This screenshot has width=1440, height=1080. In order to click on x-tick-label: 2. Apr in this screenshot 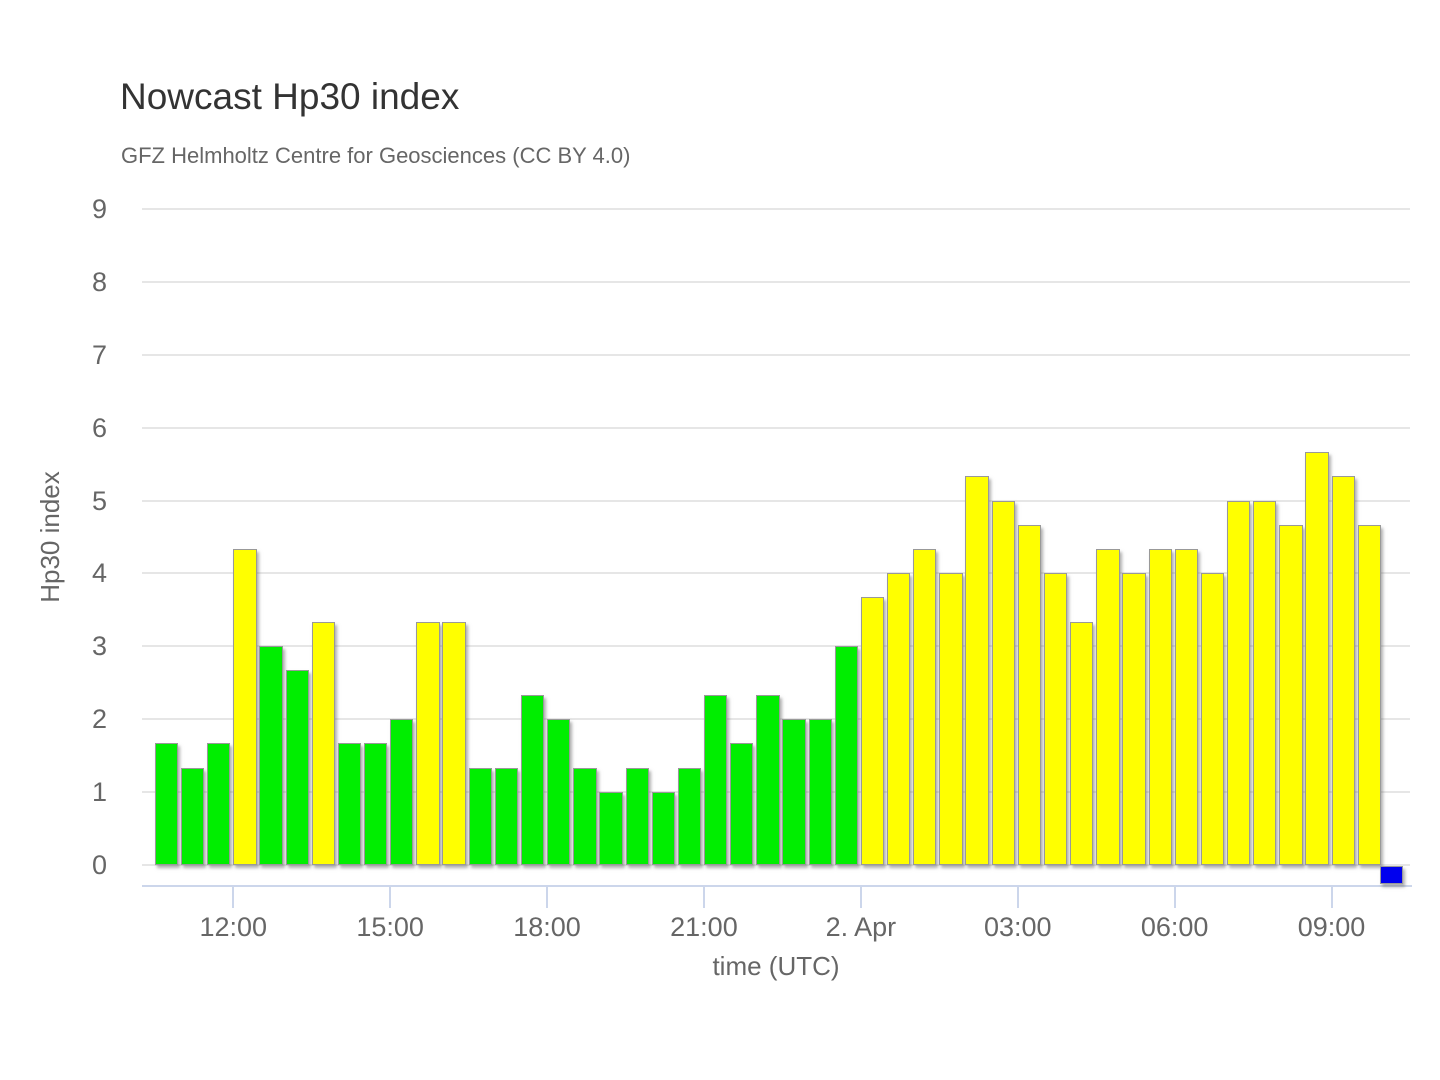, I will do `click(861, 927)`.